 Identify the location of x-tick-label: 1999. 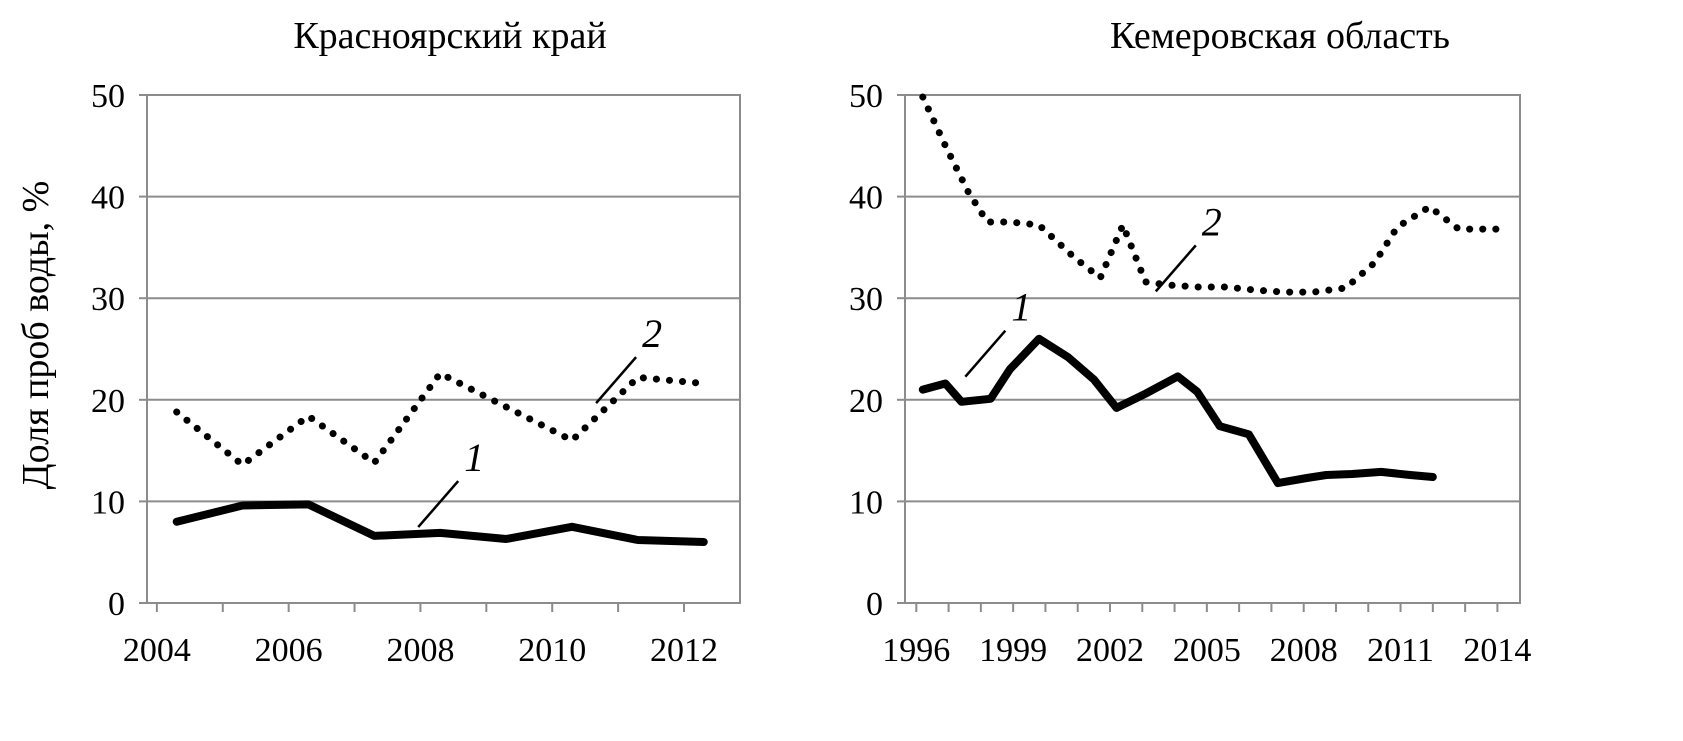
(1013, 650).